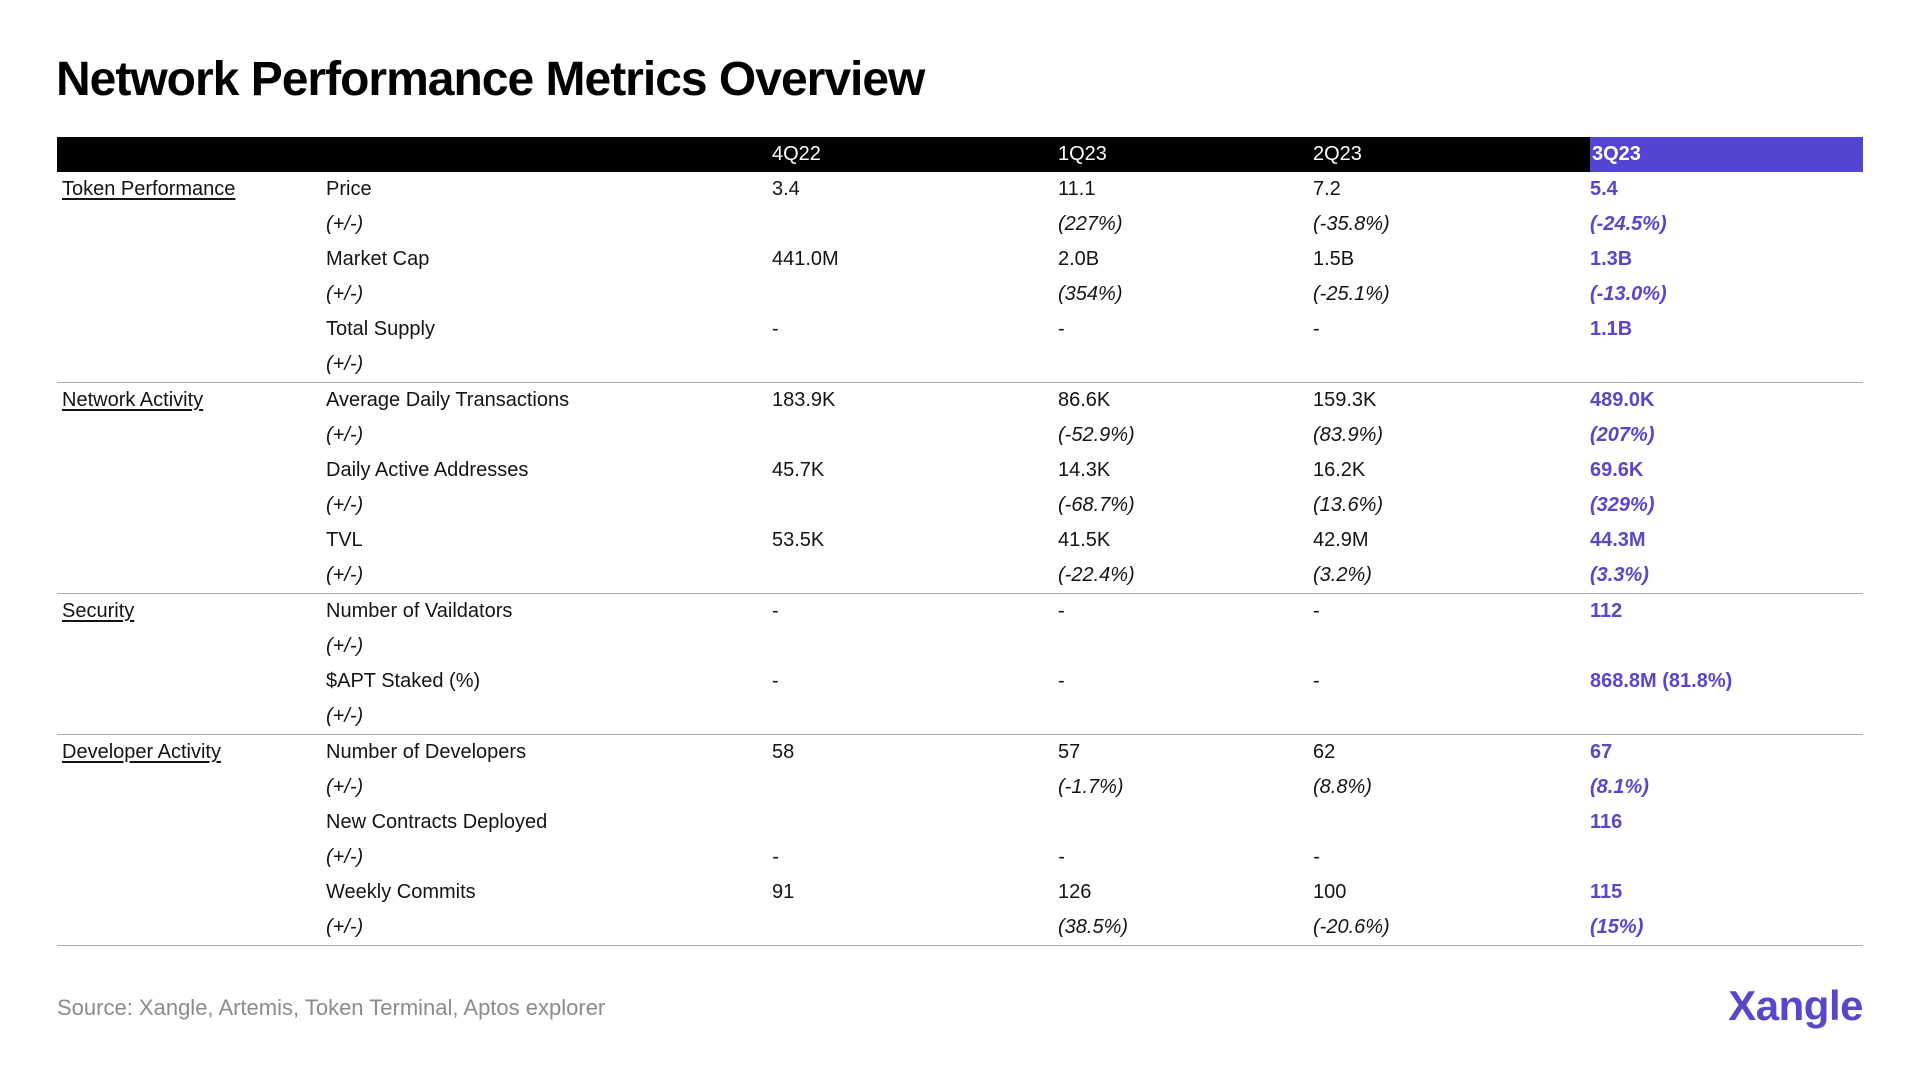 The width and height of the screenshot is (1920, 1080). What do you see at coordinates (1082, 154) in the screenshot?
I see `quarter-header: 1Q23` at bounding box center [1082, 154].